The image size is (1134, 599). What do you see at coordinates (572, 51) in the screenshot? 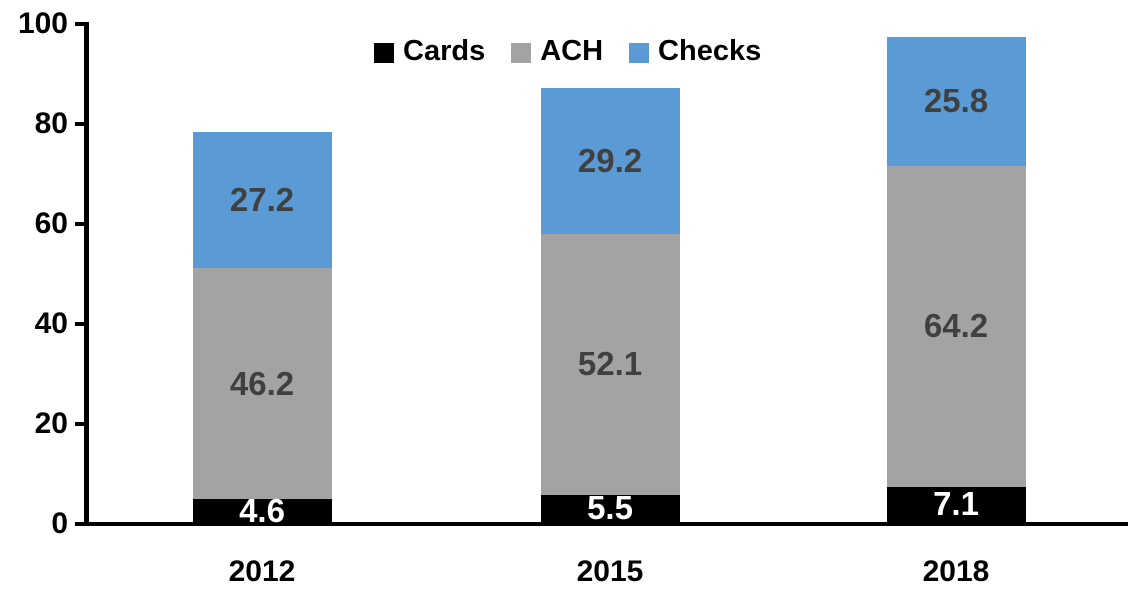
I see `legend-label: ACH` at bounding box center [572, 51].